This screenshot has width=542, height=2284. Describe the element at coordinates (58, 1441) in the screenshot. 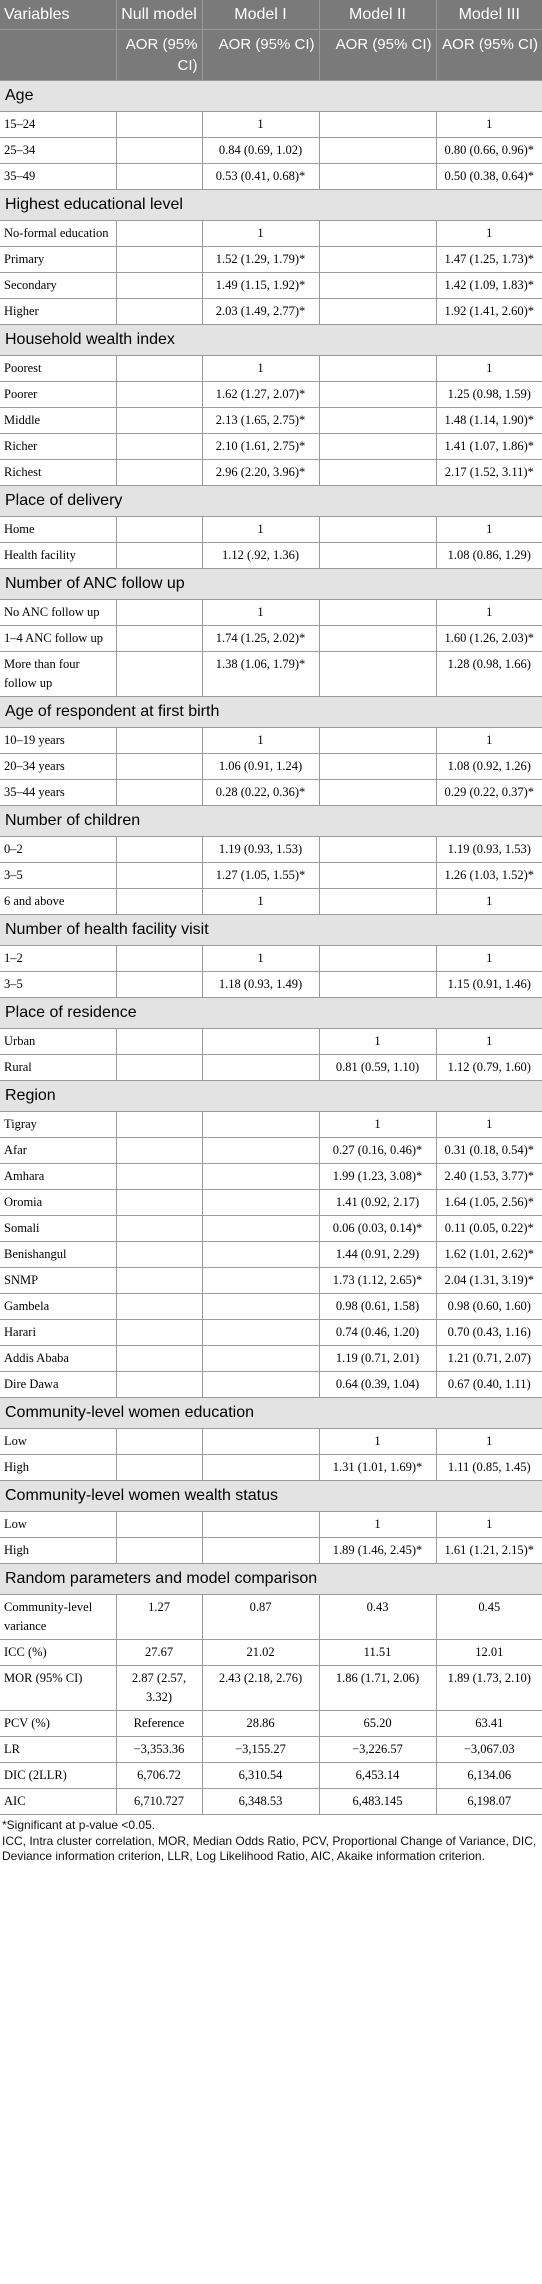

I see `row-label: Low` at that location.